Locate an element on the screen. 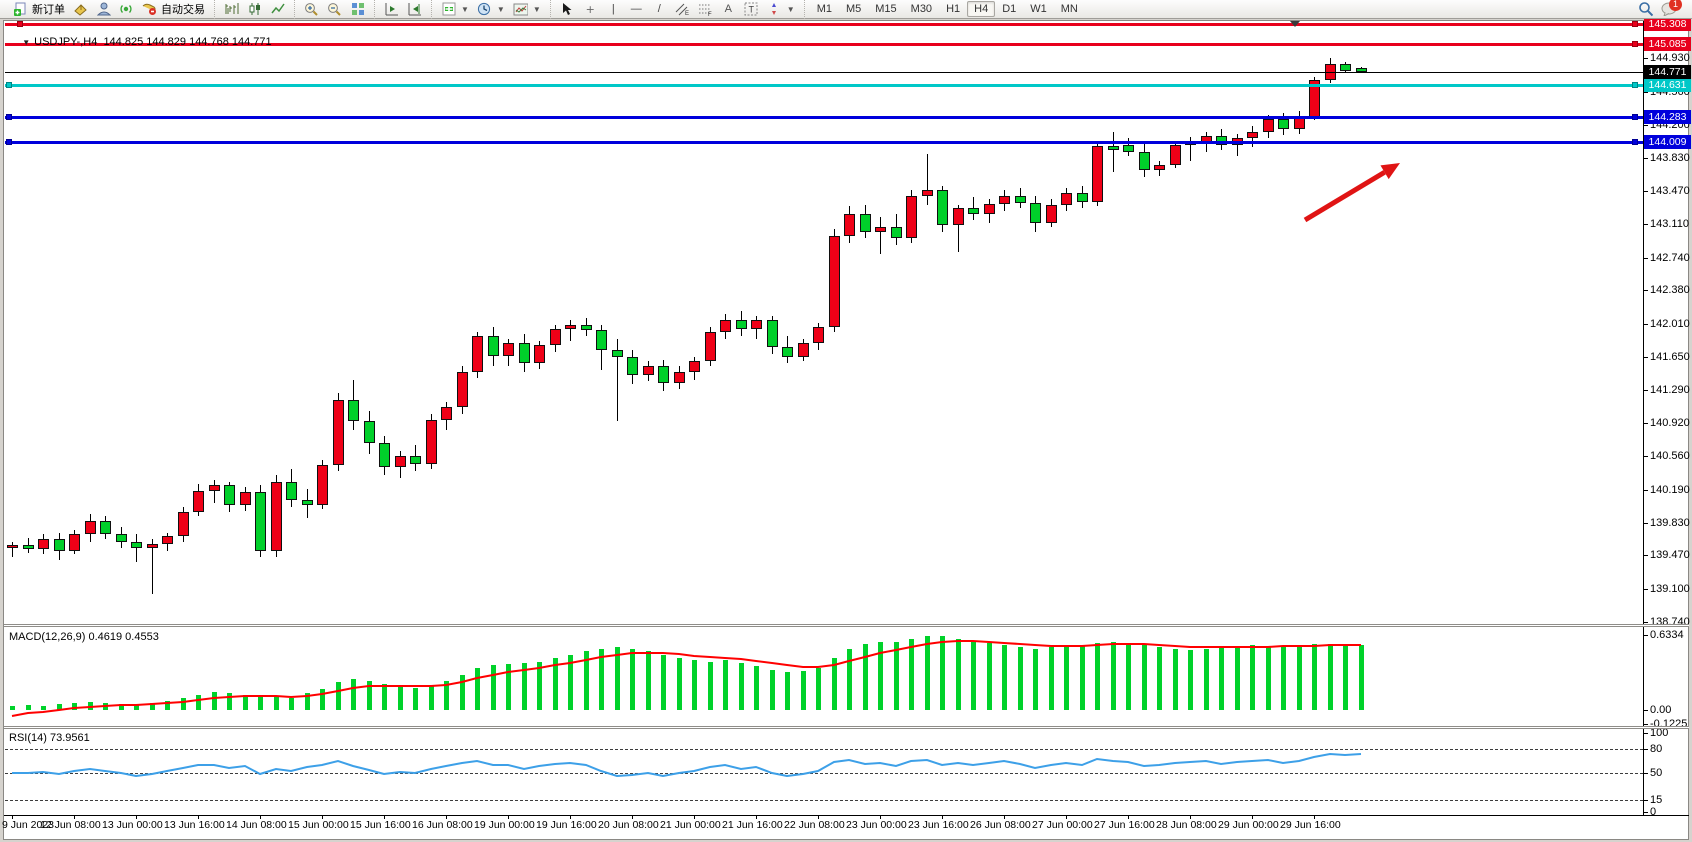 This screenshot has height=842, width=1692. timeframe-mn: MN is located at coordinates (1069, 9).